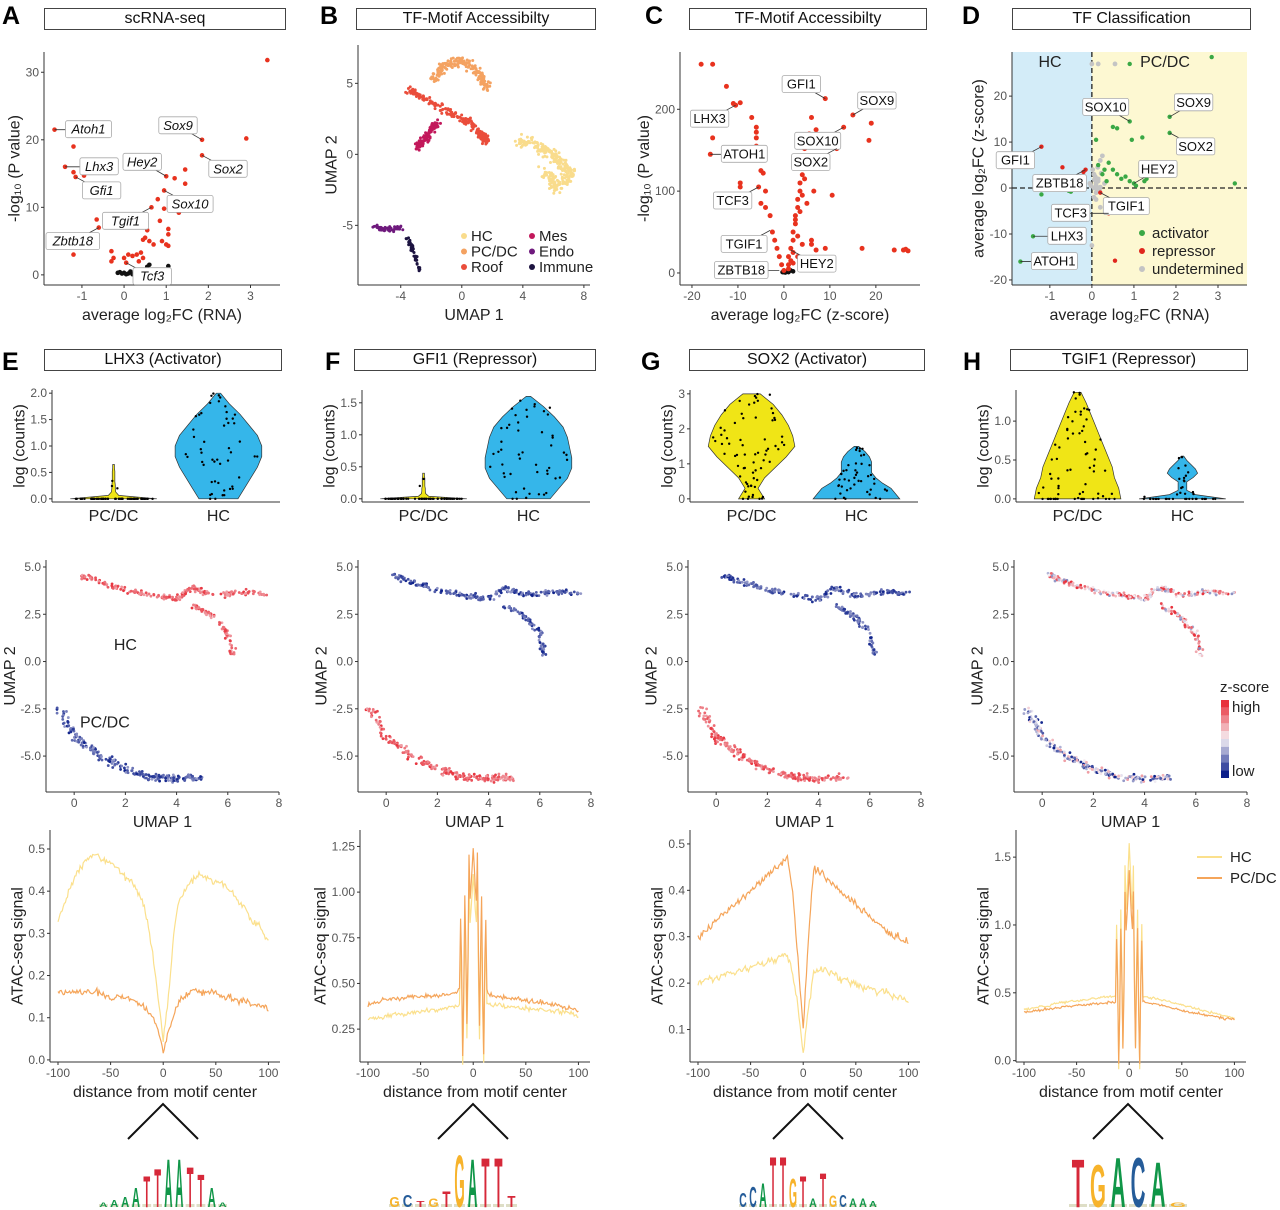  What do you see at coordinates (1098, 1181) in the screenshot?
I see `motif-letter: G` at bounding box center [1098, 1181].